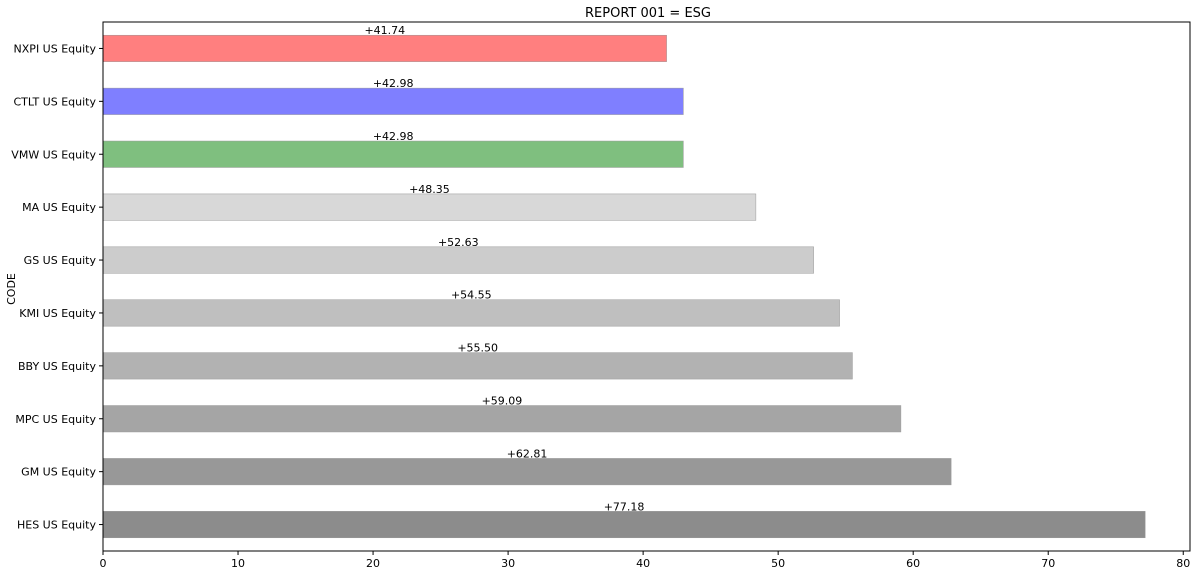 This screenshot has height=577, width=1200. I want to click on y-tick-label: HES US Equity, so click(57, 525).